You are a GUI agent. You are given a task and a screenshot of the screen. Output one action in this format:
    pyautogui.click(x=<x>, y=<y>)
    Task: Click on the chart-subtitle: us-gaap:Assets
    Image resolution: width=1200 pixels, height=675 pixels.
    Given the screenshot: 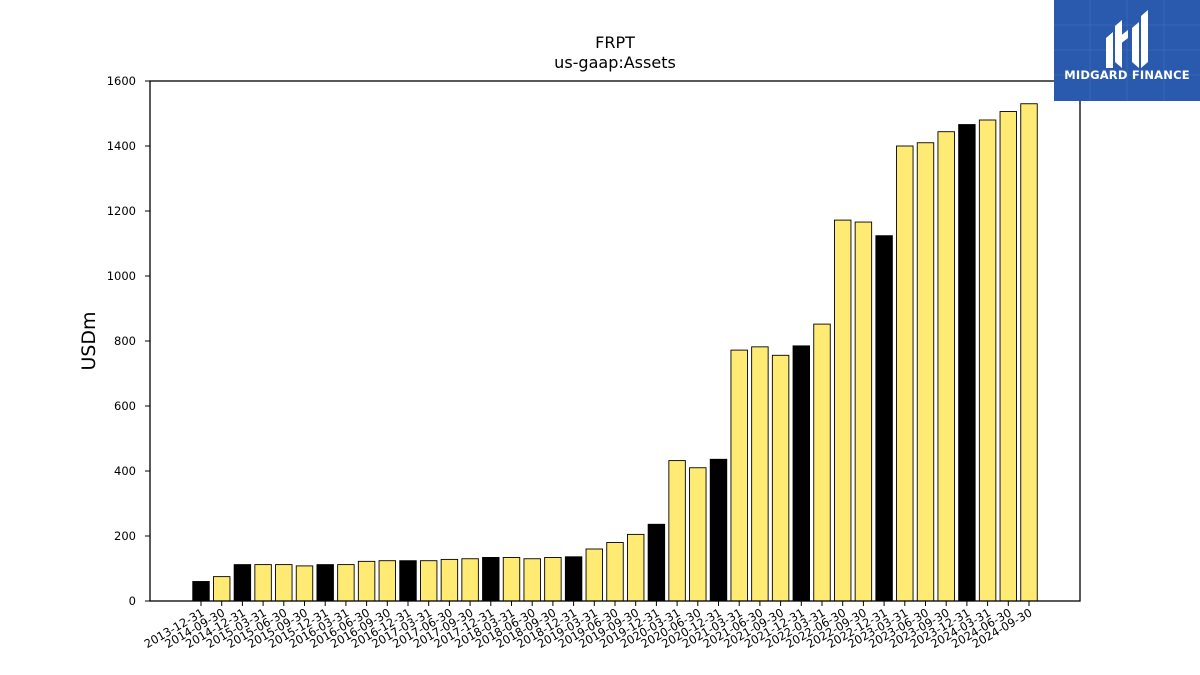 What is the action you would take?
    pyautogui.click(x=615, y=62)
    